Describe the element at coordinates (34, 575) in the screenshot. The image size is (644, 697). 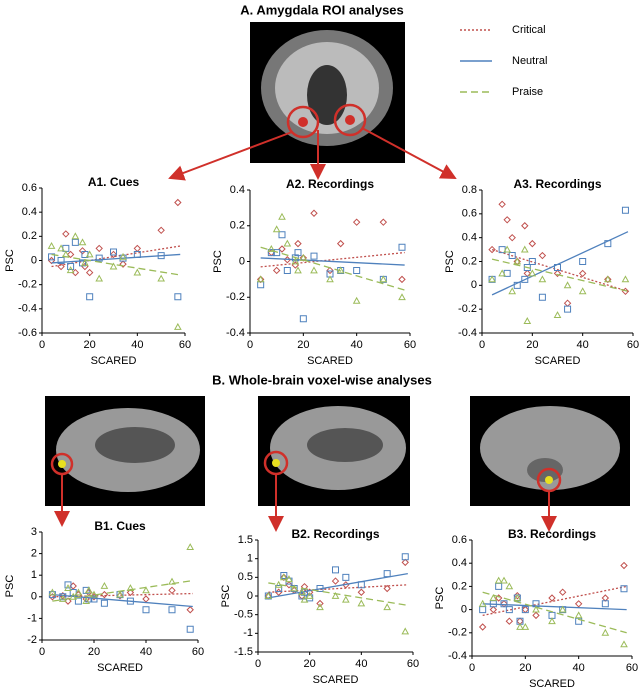
I see `y-tick-label: 1` at that location.